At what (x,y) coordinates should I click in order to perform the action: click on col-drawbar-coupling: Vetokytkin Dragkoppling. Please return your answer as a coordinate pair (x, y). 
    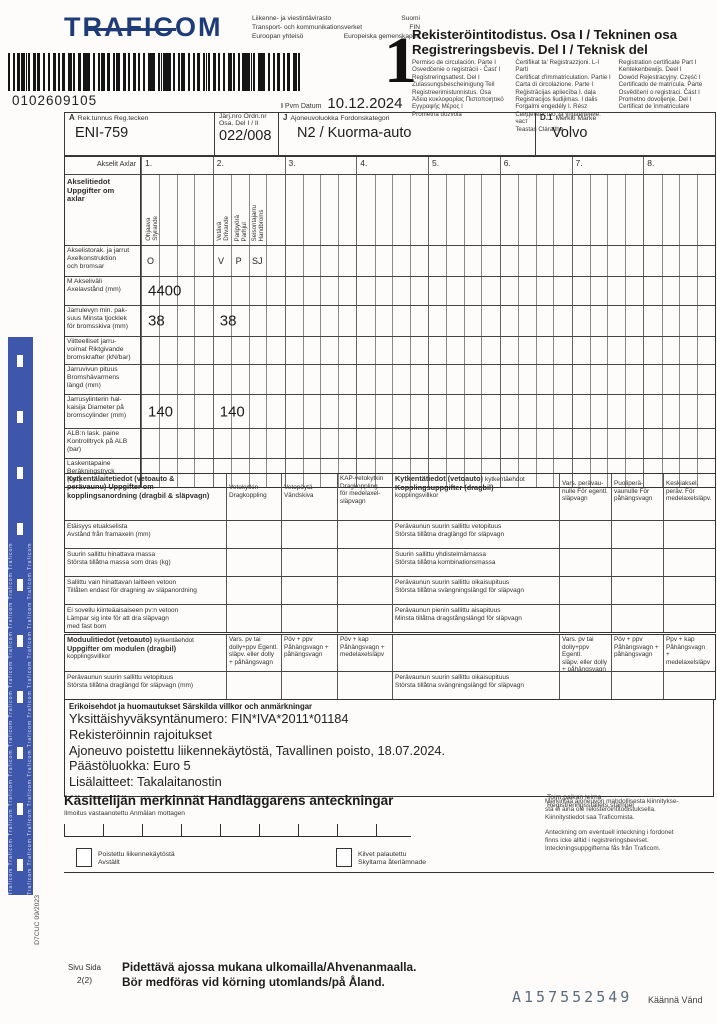
    Looking at the image, I should click on (253, 497).